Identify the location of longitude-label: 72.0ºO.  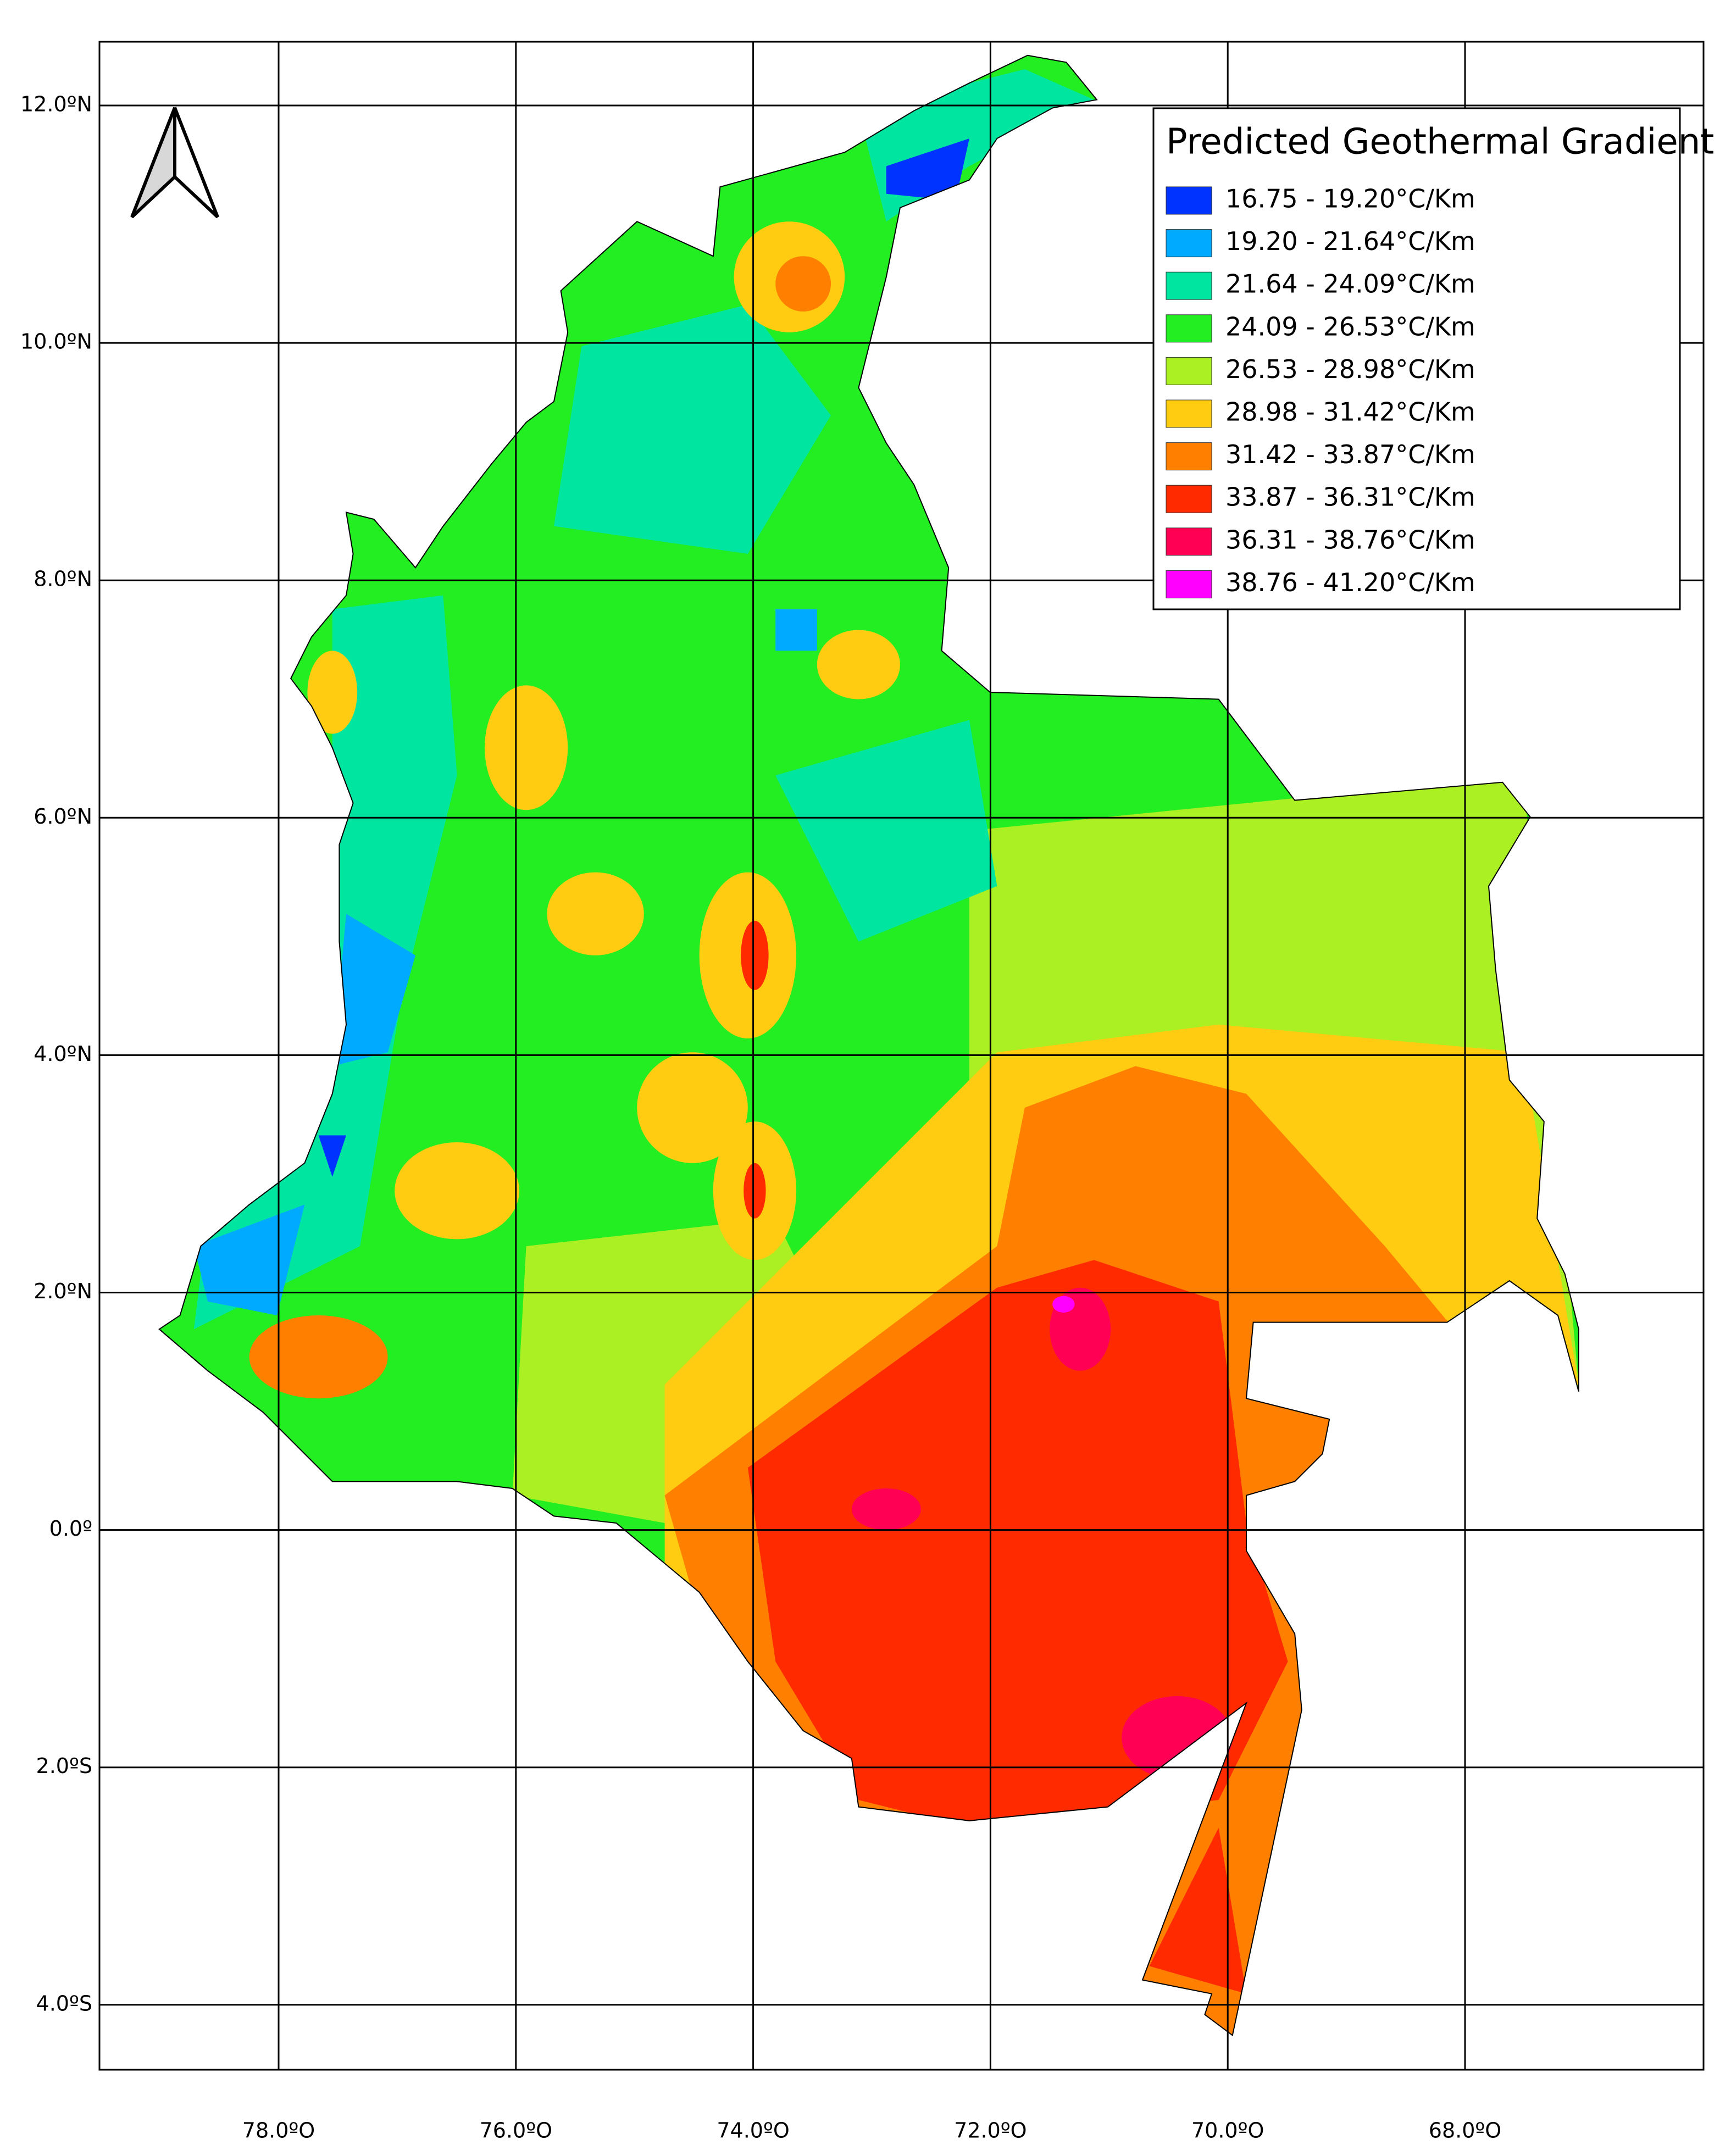
(990, 2131).